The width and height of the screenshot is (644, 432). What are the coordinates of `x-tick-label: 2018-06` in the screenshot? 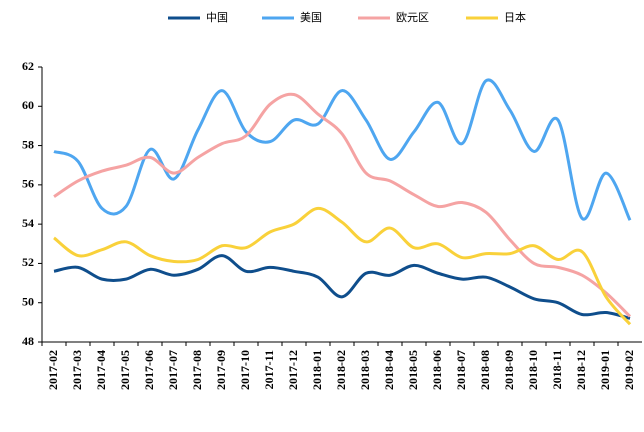 It's located at (437, 370).